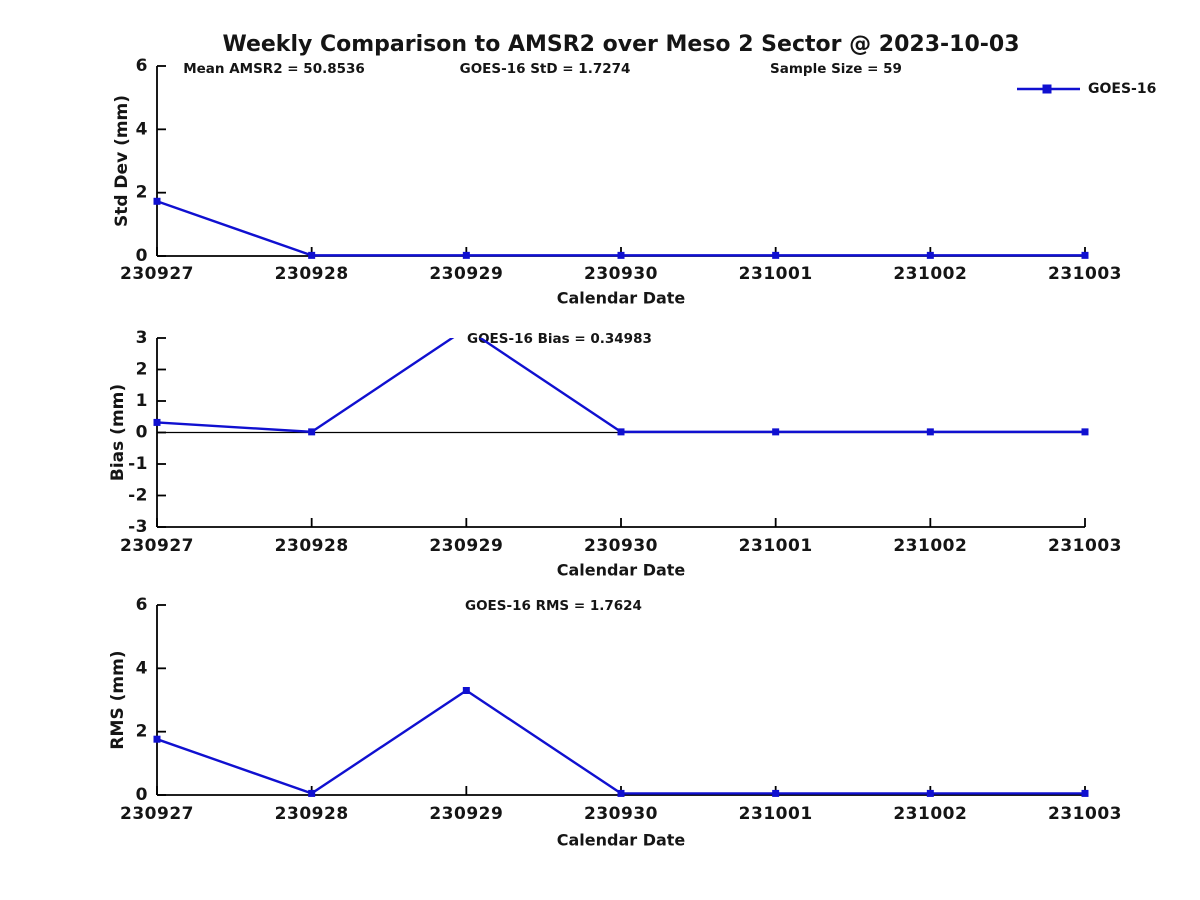 This screenshot has height=900, width=1200. I want to click on y-tick-label: -2, so click(138, 496).